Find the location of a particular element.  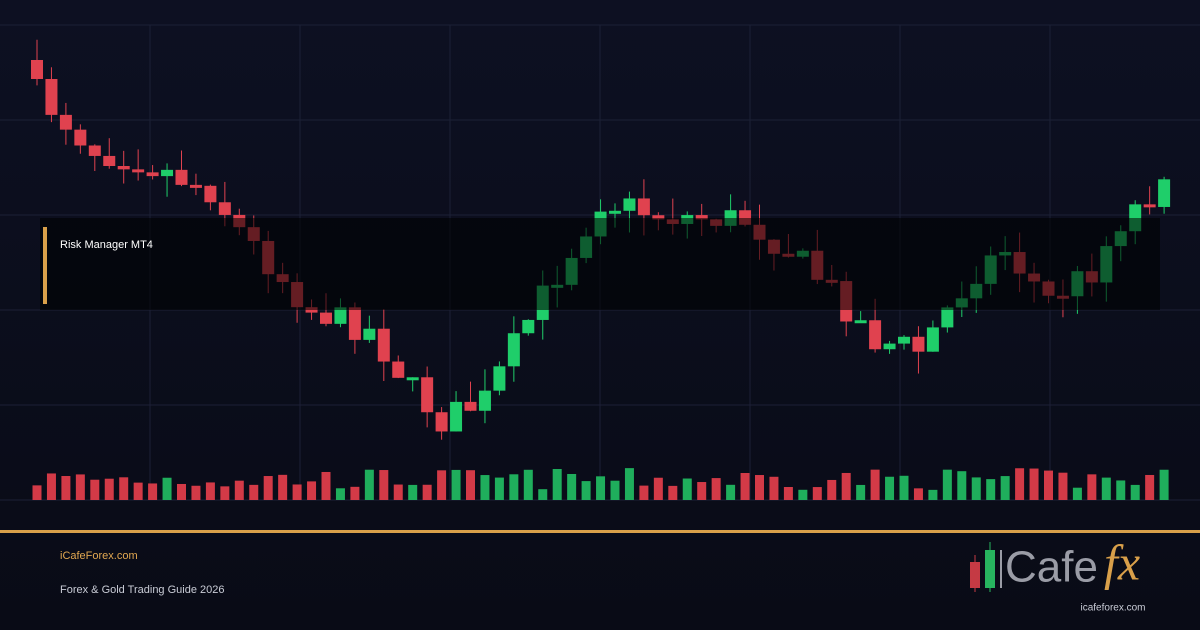

overlay-panel is located at coordinates (600, 264).